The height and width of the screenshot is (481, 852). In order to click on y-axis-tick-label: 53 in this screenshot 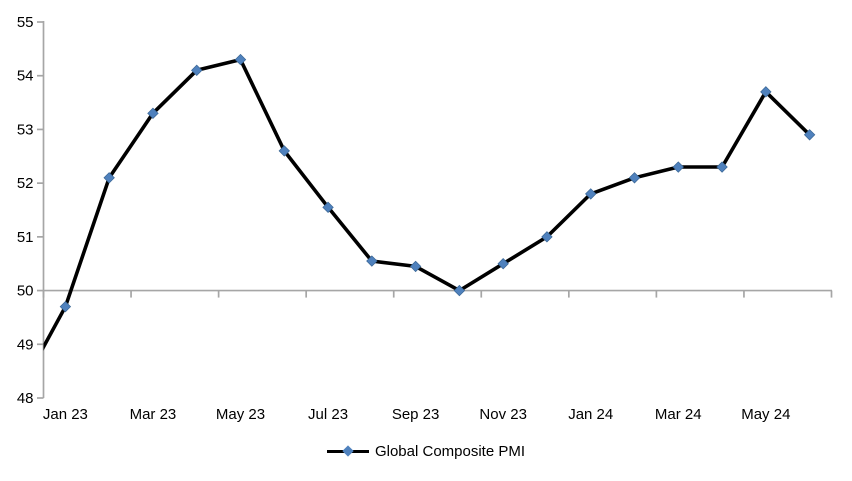, I will do `click(25, 129)`.